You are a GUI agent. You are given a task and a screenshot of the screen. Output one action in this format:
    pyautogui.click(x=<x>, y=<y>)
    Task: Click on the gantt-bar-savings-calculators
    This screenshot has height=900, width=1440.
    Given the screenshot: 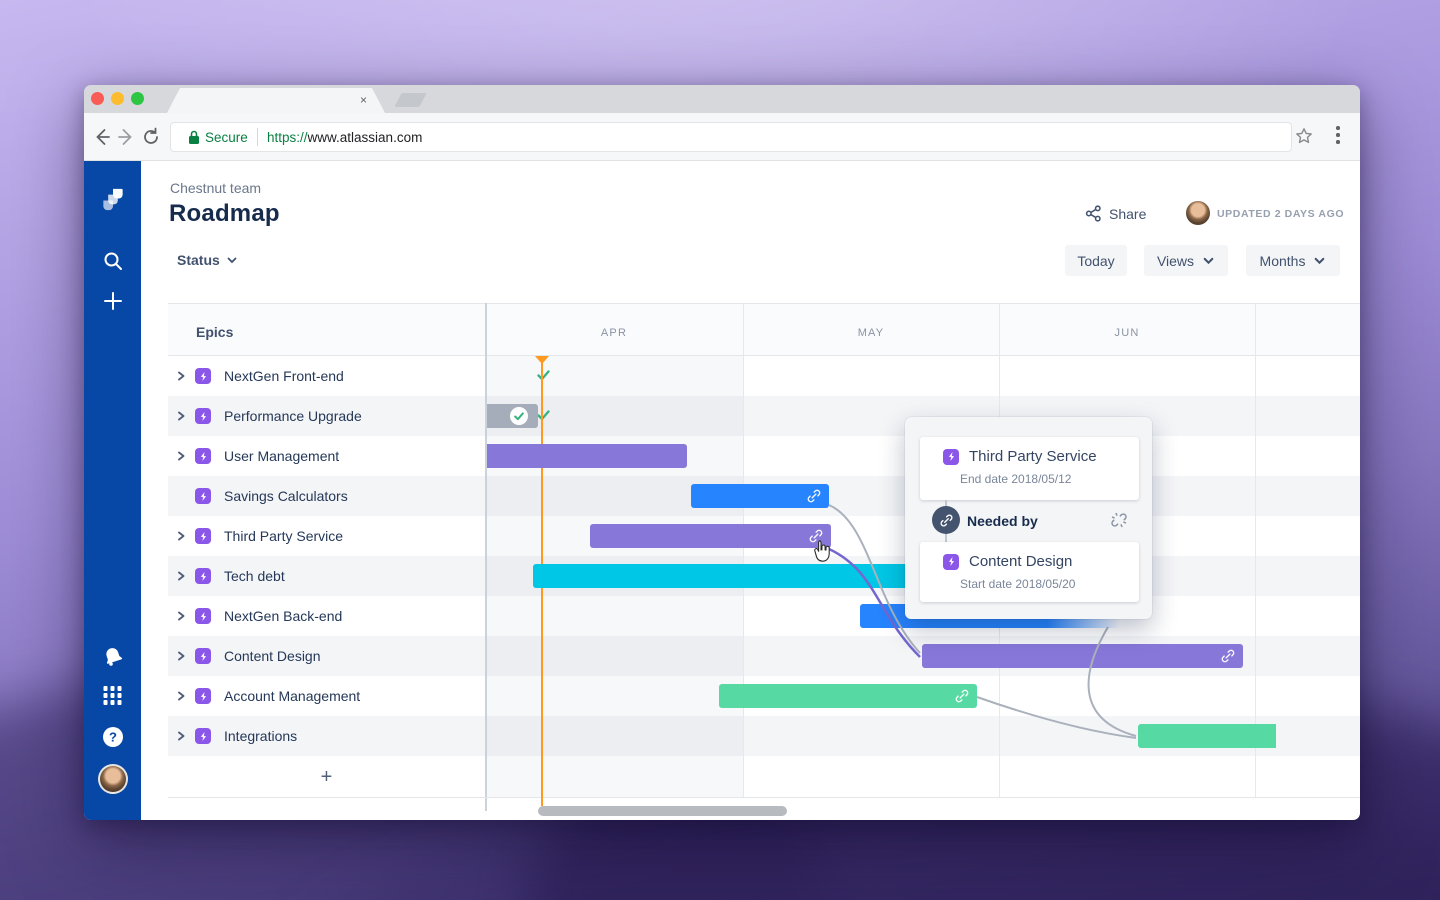 What is the action you would take?
    pyautogui.click(x=760, y=496)
    